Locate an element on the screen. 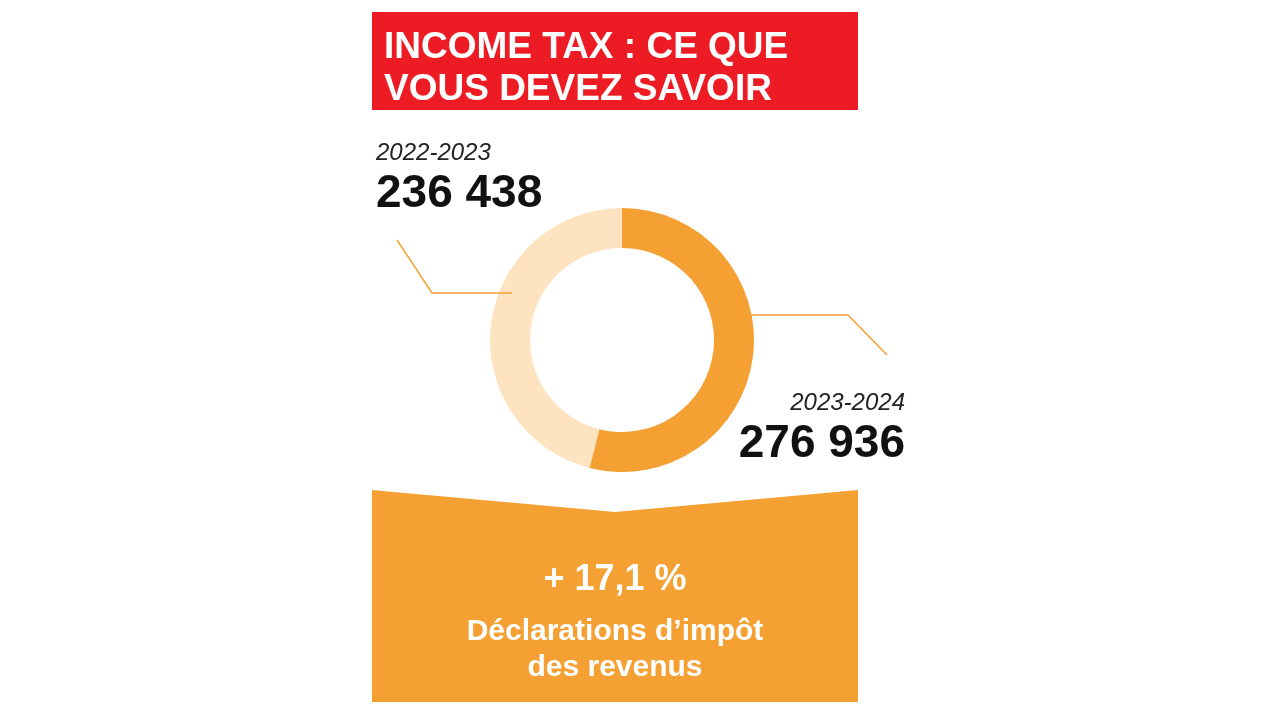 This screenshot has height=720, width=1280. data-label: 276 936 is located at coordinates (821, 441).